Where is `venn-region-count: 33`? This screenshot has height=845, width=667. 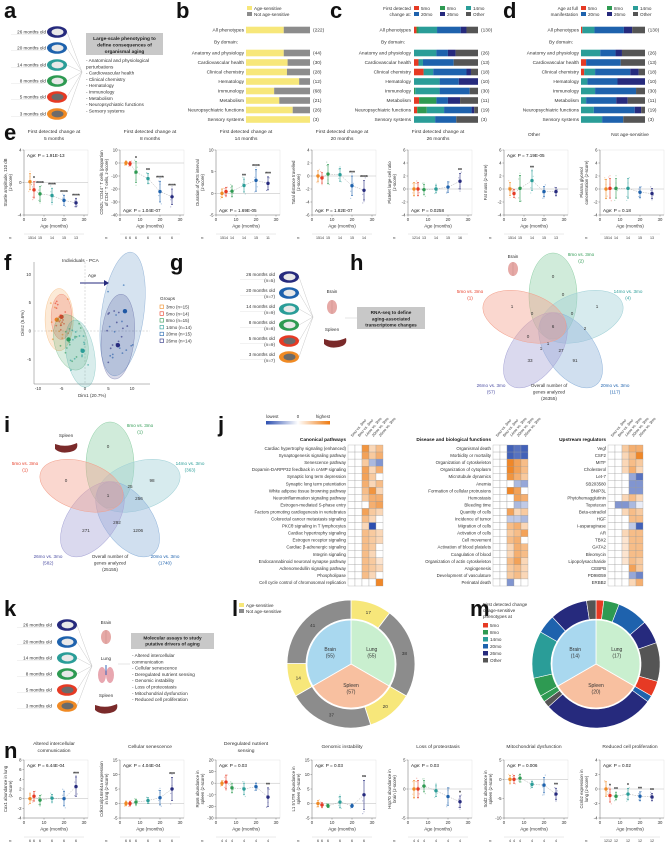 venn-region-count: 33 is located at coordinates (530, 360).